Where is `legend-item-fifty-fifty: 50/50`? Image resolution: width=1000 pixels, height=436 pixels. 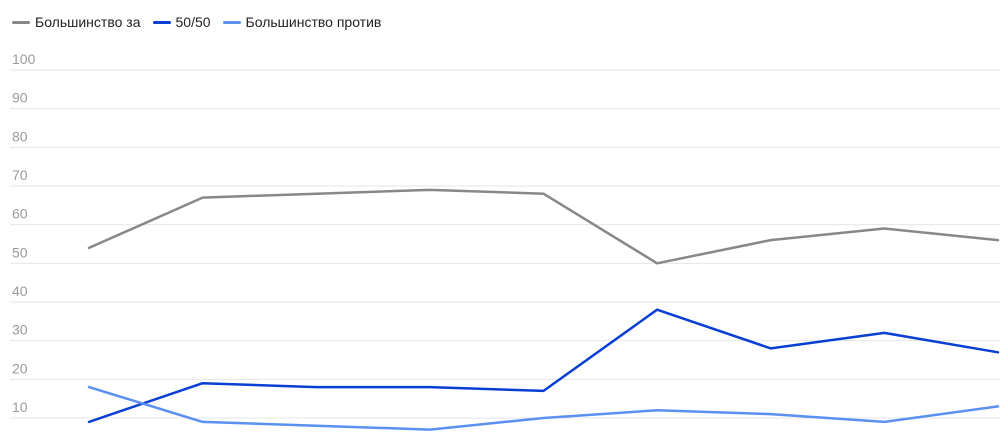 legend-item-fifty-fifty: 50/50 is located at coordinates (181, 22).